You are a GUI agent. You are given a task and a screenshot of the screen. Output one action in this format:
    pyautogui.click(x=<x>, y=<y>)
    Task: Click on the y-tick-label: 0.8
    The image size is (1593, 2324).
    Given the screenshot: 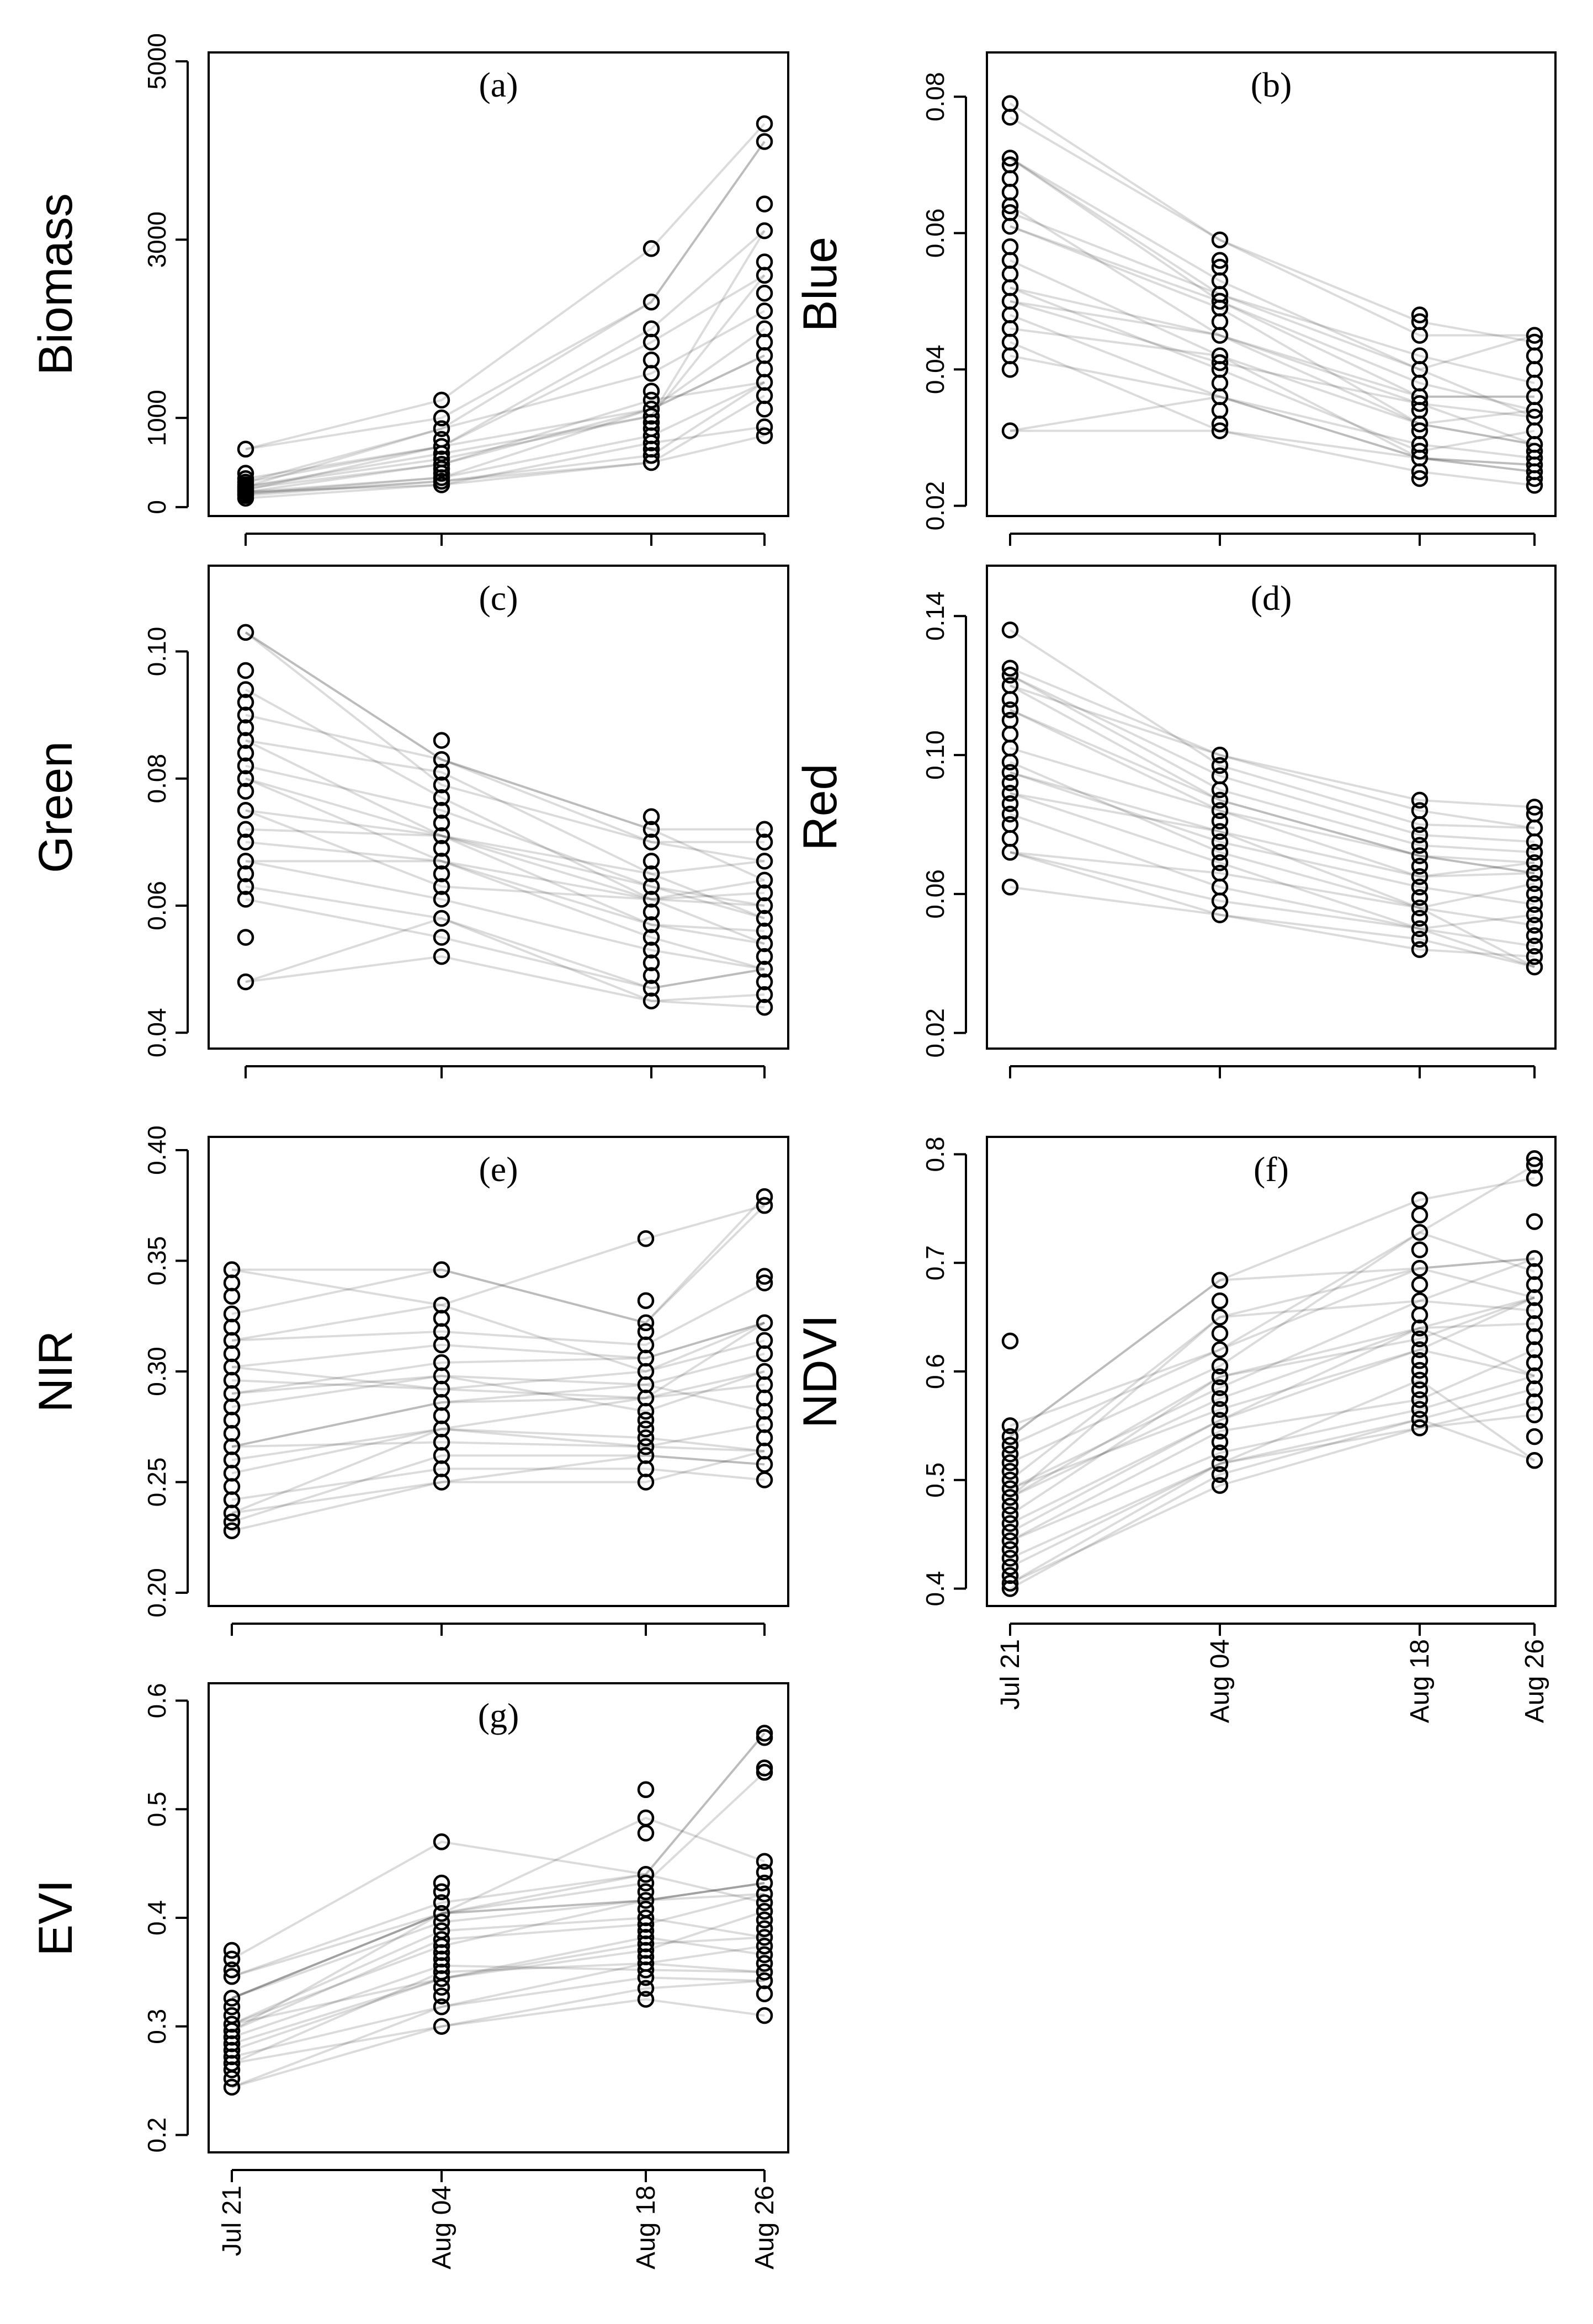 What is the action you would take?
    pyautogui.click(x=935, y=1154)
    